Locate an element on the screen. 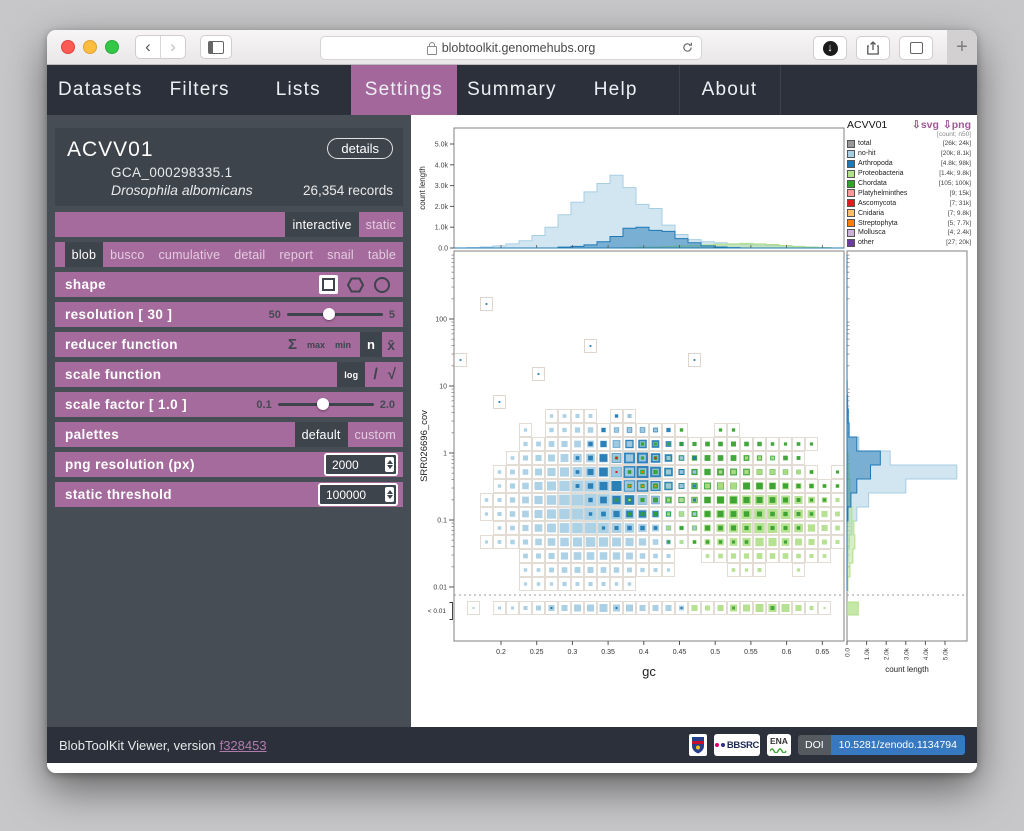  university-crest-logo is located at coordinates (697, 745).